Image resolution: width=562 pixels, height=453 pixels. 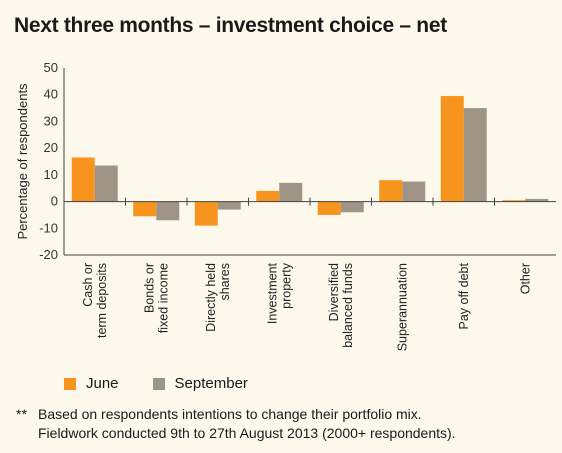 I want to click on category-label: Superannuation, so click(x=402, y=307).